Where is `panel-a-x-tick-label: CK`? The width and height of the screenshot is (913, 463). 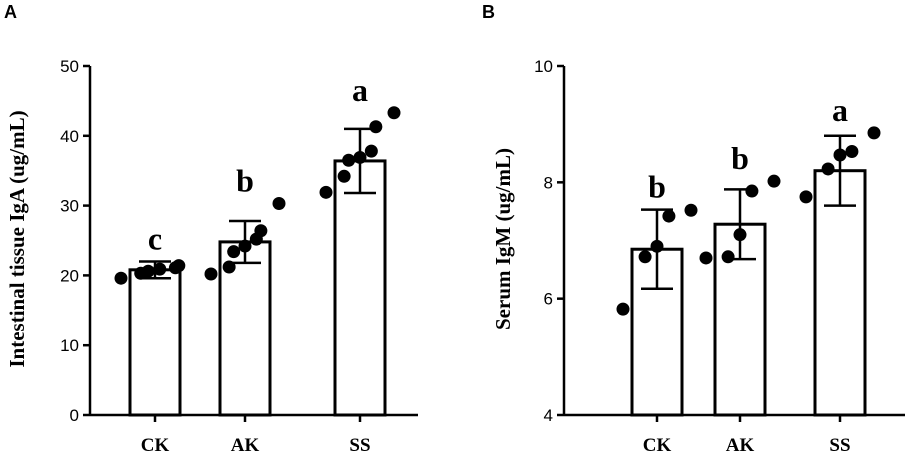 panel-a-x-tick-label: CK is located at coordinates (155, 445).